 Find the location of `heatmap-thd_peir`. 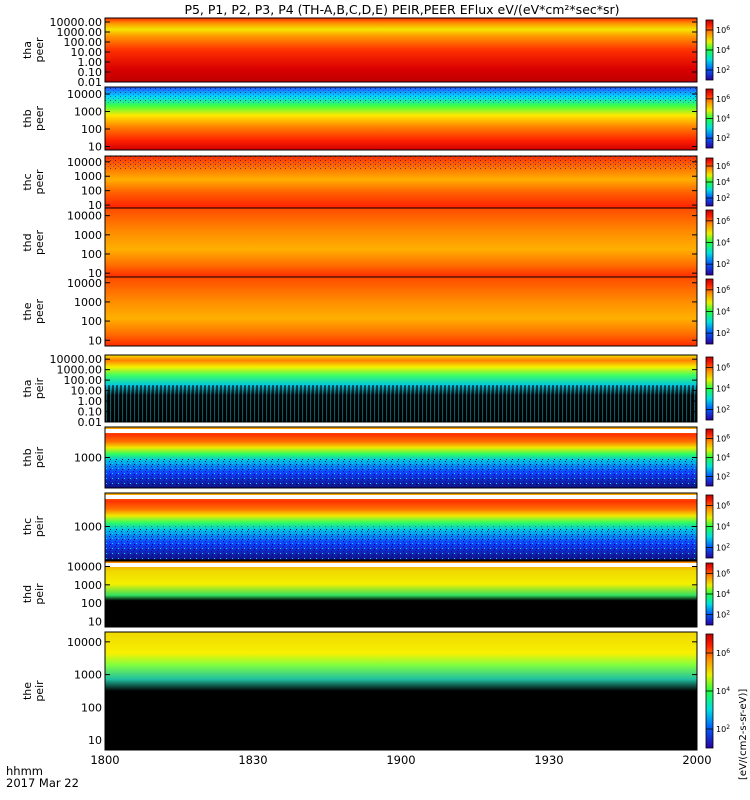

heatmap-thd_peir is located at coordinates (401, 594).